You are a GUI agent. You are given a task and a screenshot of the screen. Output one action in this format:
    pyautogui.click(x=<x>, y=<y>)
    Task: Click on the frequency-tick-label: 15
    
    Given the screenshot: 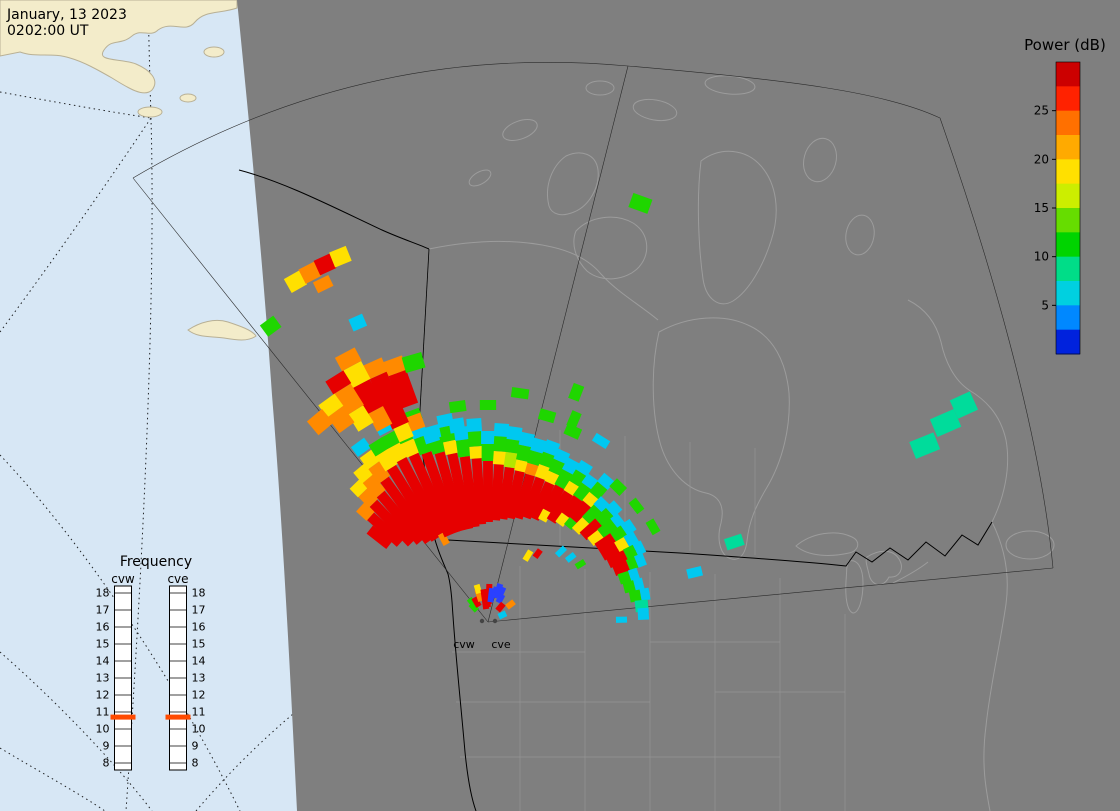 What is the action you would take?
    pyautogui.click(x=199, y=644)
    